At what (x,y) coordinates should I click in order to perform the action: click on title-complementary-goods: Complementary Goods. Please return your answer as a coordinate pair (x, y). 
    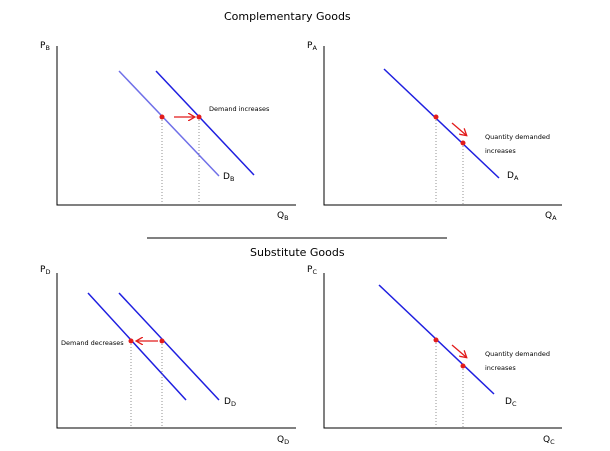
    Looking at the image, I should click on (287, 16).